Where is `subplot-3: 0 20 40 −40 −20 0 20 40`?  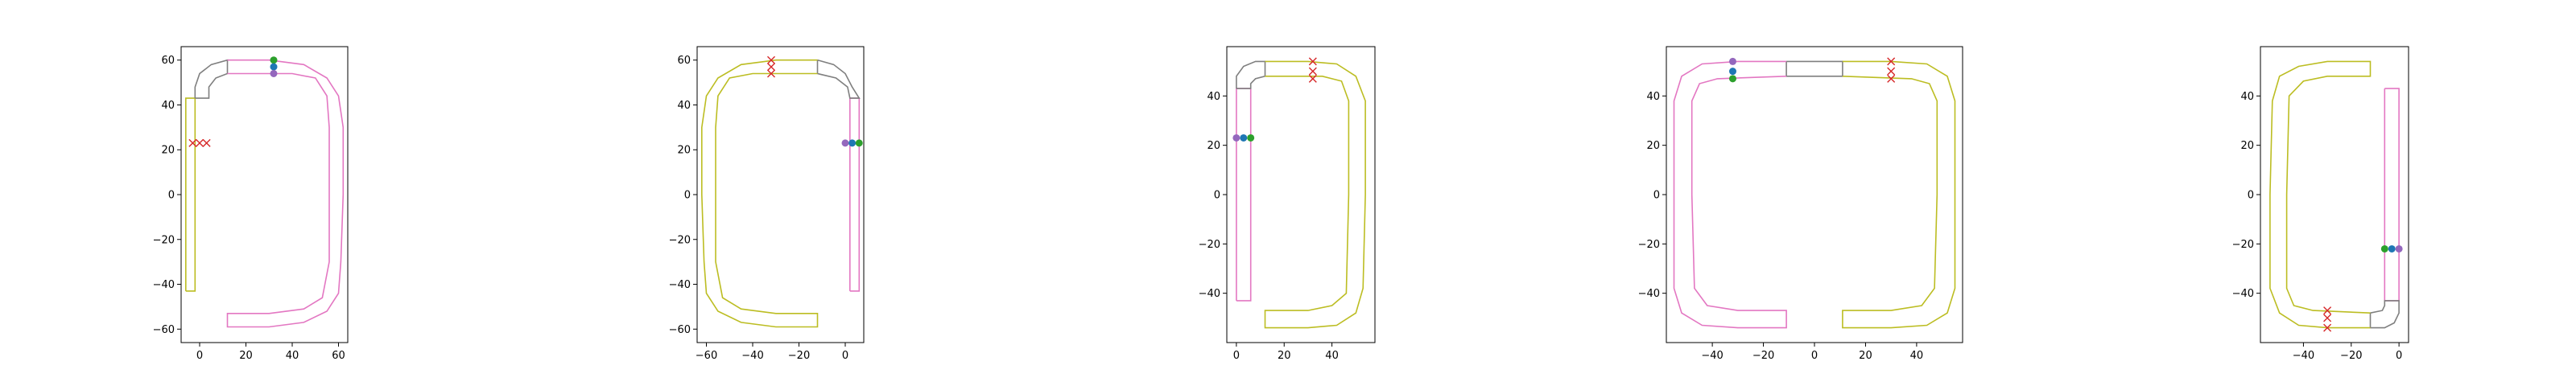
subplot-3: 0 20 40 −40 −20 0 20 40 is located at coordinates (1287, 204).